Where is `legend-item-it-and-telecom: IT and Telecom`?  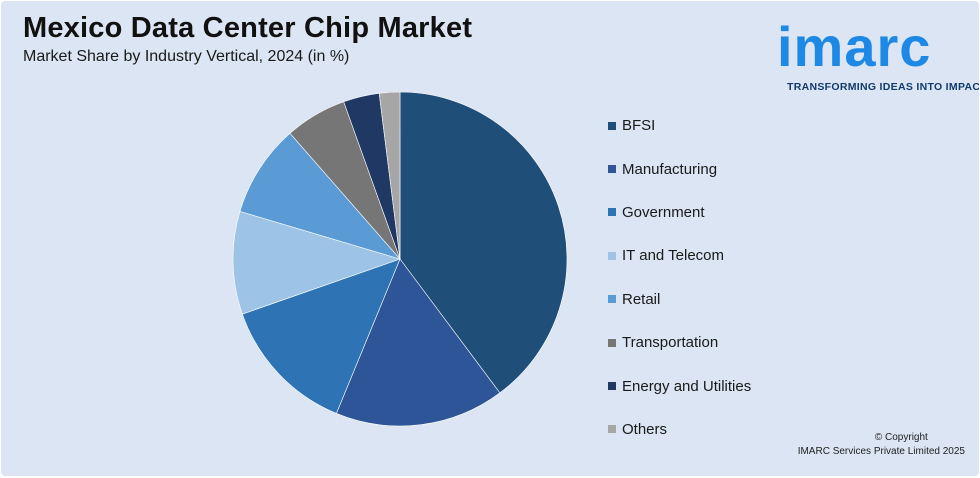 legend-item-it-and-telecom: IT and Telecom is located at coordinates (679, 255).